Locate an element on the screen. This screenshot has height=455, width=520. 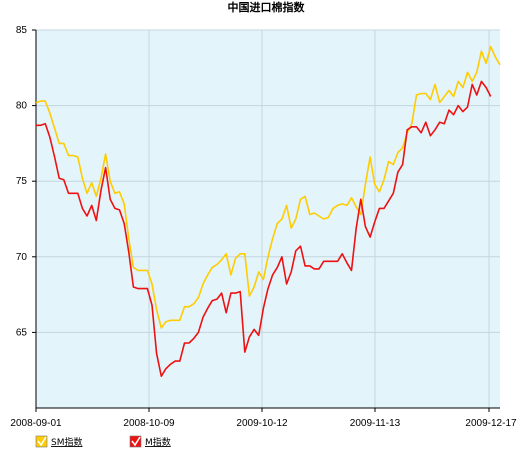
y-tick-label: 85 is located at coordinates (22, 30).